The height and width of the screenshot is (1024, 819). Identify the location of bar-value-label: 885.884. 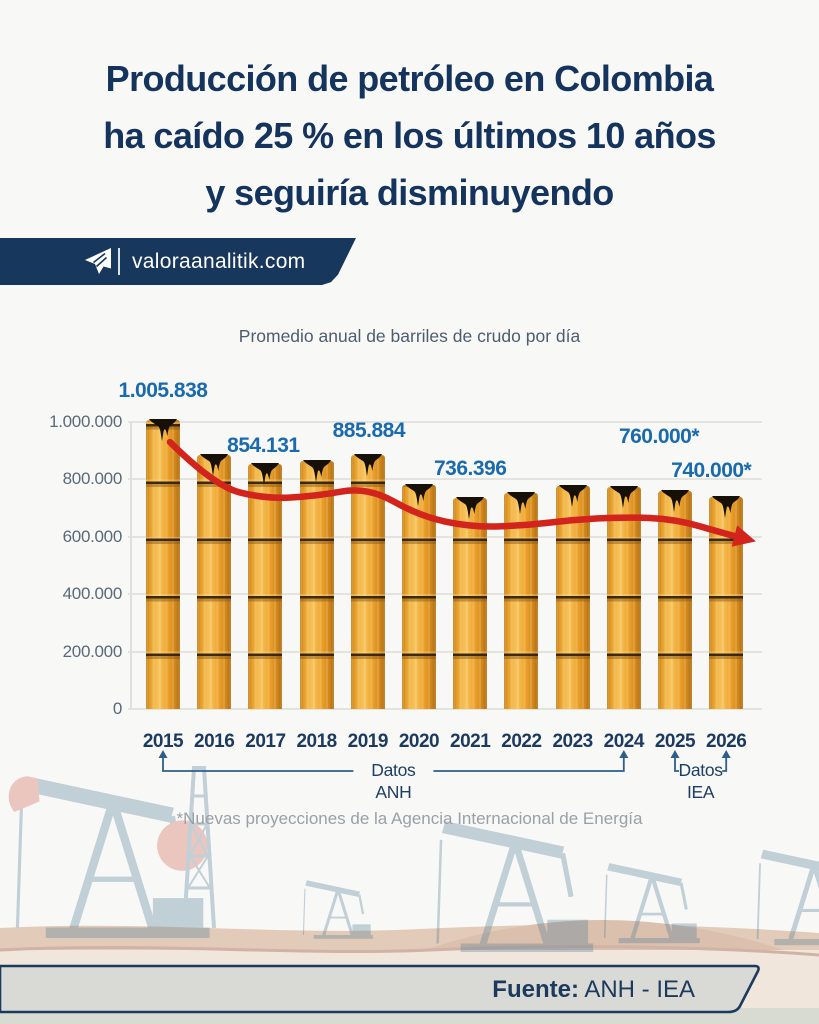
(369, 430).